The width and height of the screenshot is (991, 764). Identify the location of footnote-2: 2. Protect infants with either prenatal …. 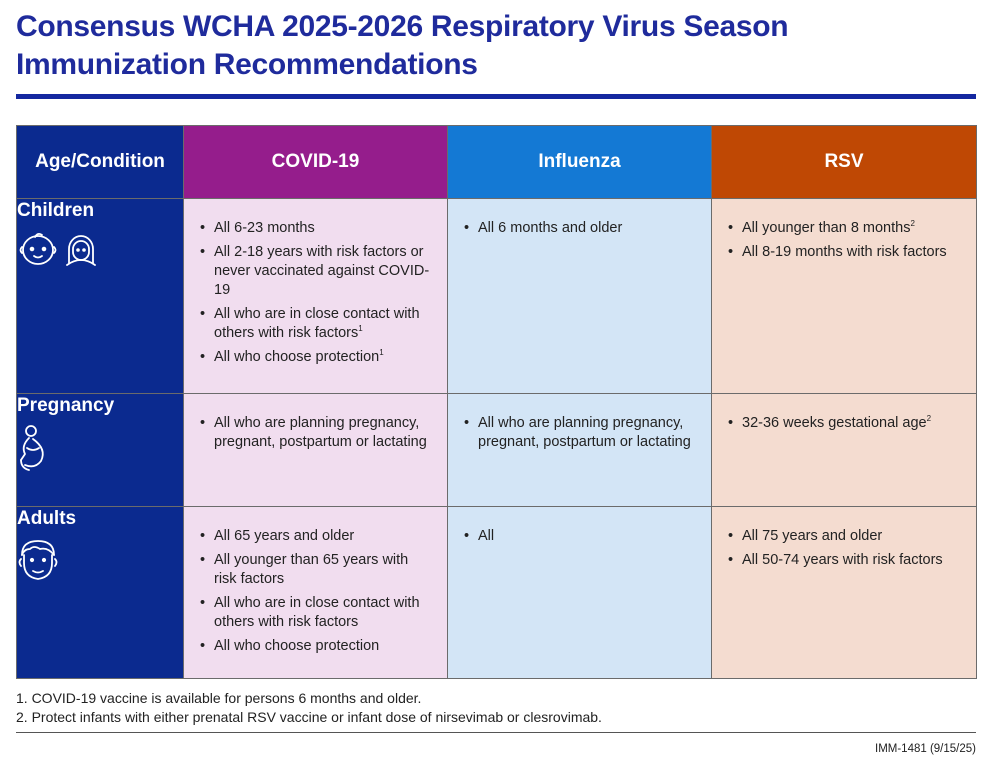
(309, 717).